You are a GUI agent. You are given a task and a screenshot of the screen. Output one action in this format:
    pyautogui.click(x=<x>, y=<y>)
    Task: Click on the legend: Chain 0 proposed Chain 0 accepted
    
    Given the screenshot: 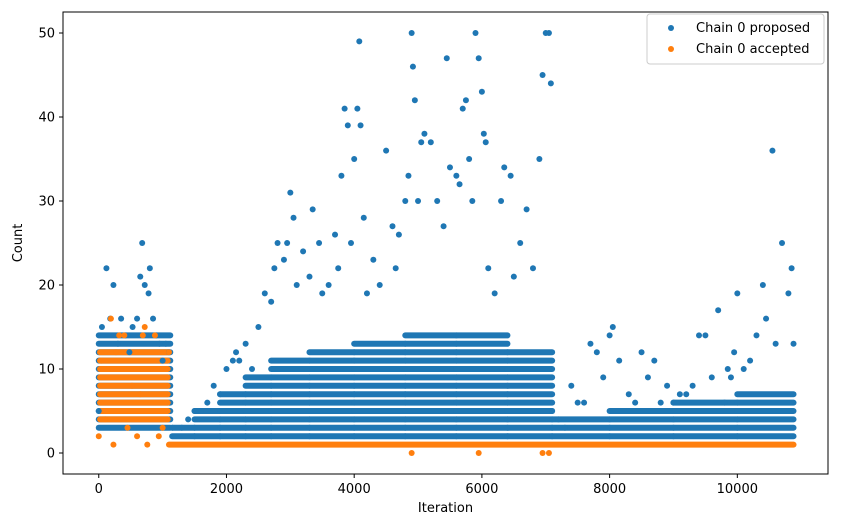 What is the action you would take?
    pyautogui.click(x=735, y=39)
    